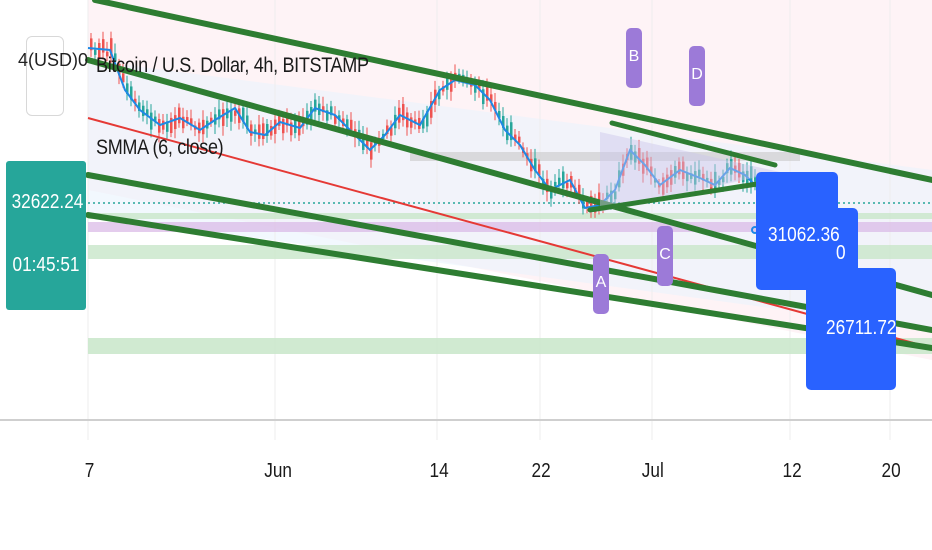 Image resolution: width=932 pixels, height=550 pixels. Describe the element at coordinates (697, 76) in the screenshot. I see `wave-label-d: D` at that location.